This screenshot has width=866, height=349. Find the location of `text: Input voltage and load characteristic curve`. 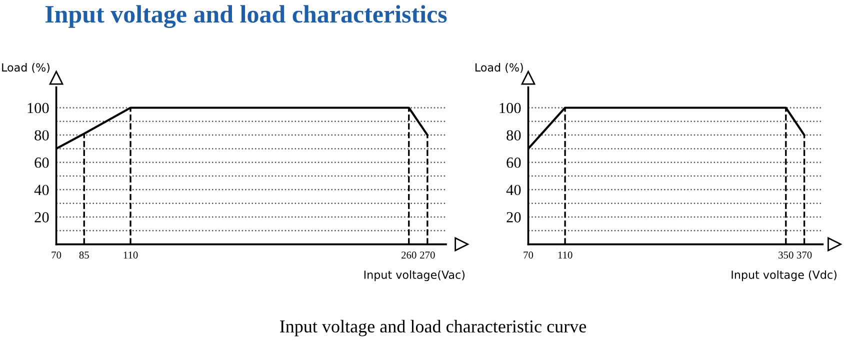

text: Input voltage and load characteristic curve is located at coordinates (433, 328).